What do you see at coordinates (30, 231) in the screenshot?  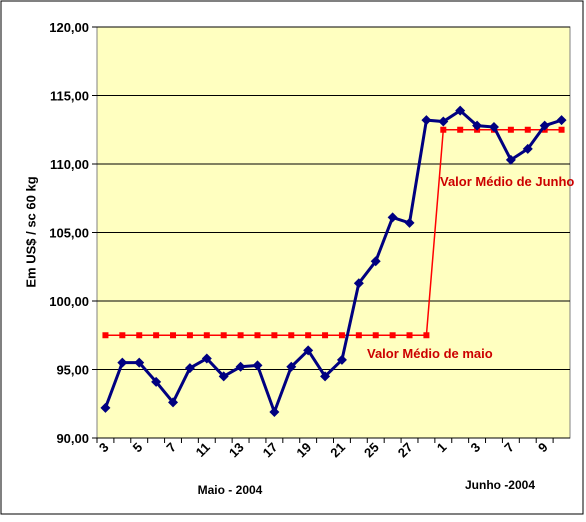 I see `y-axis-label: Em US$ / sc 60 kg` at bounding box center [30, 231].